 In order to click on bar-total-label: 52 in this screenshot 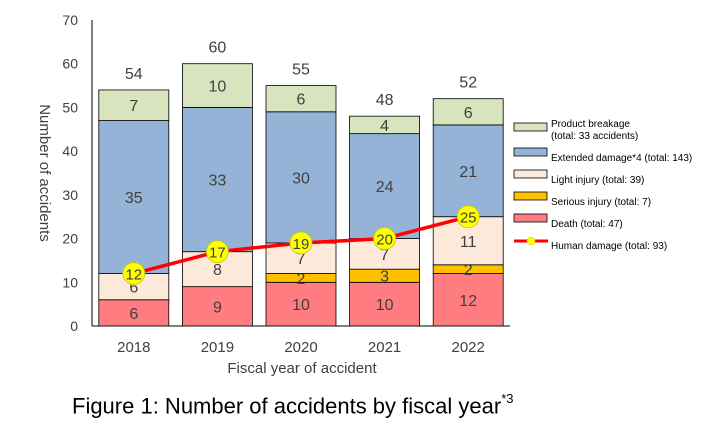, I will do `click(468, 83)`.